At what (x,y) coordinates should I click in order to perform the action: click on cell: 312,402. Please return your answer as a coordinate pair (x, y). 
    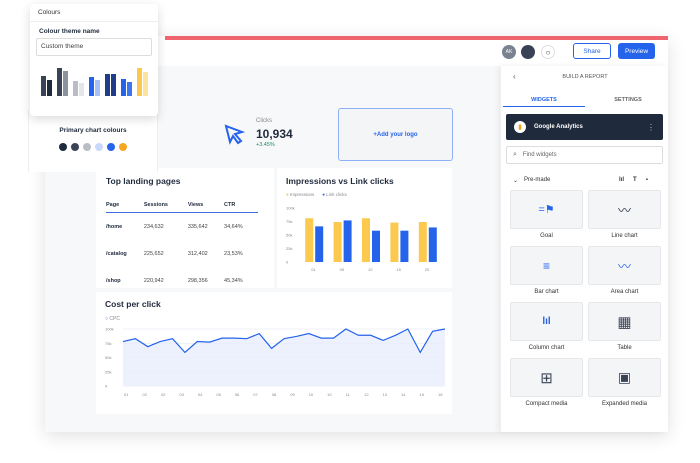
    Looking at the image, I should click on (197, 254).